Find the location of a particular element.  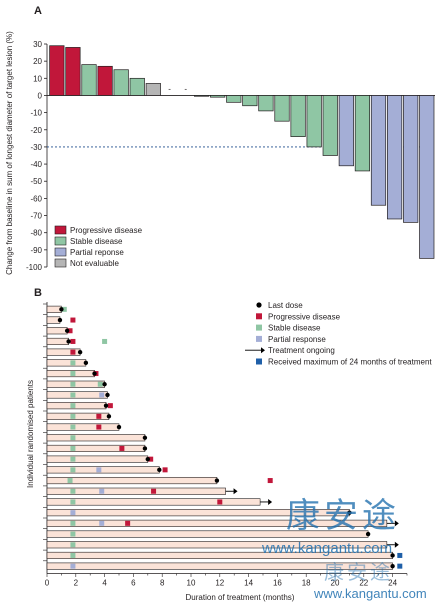

x-tick-label: 8 is located at coordinates (162, 583).